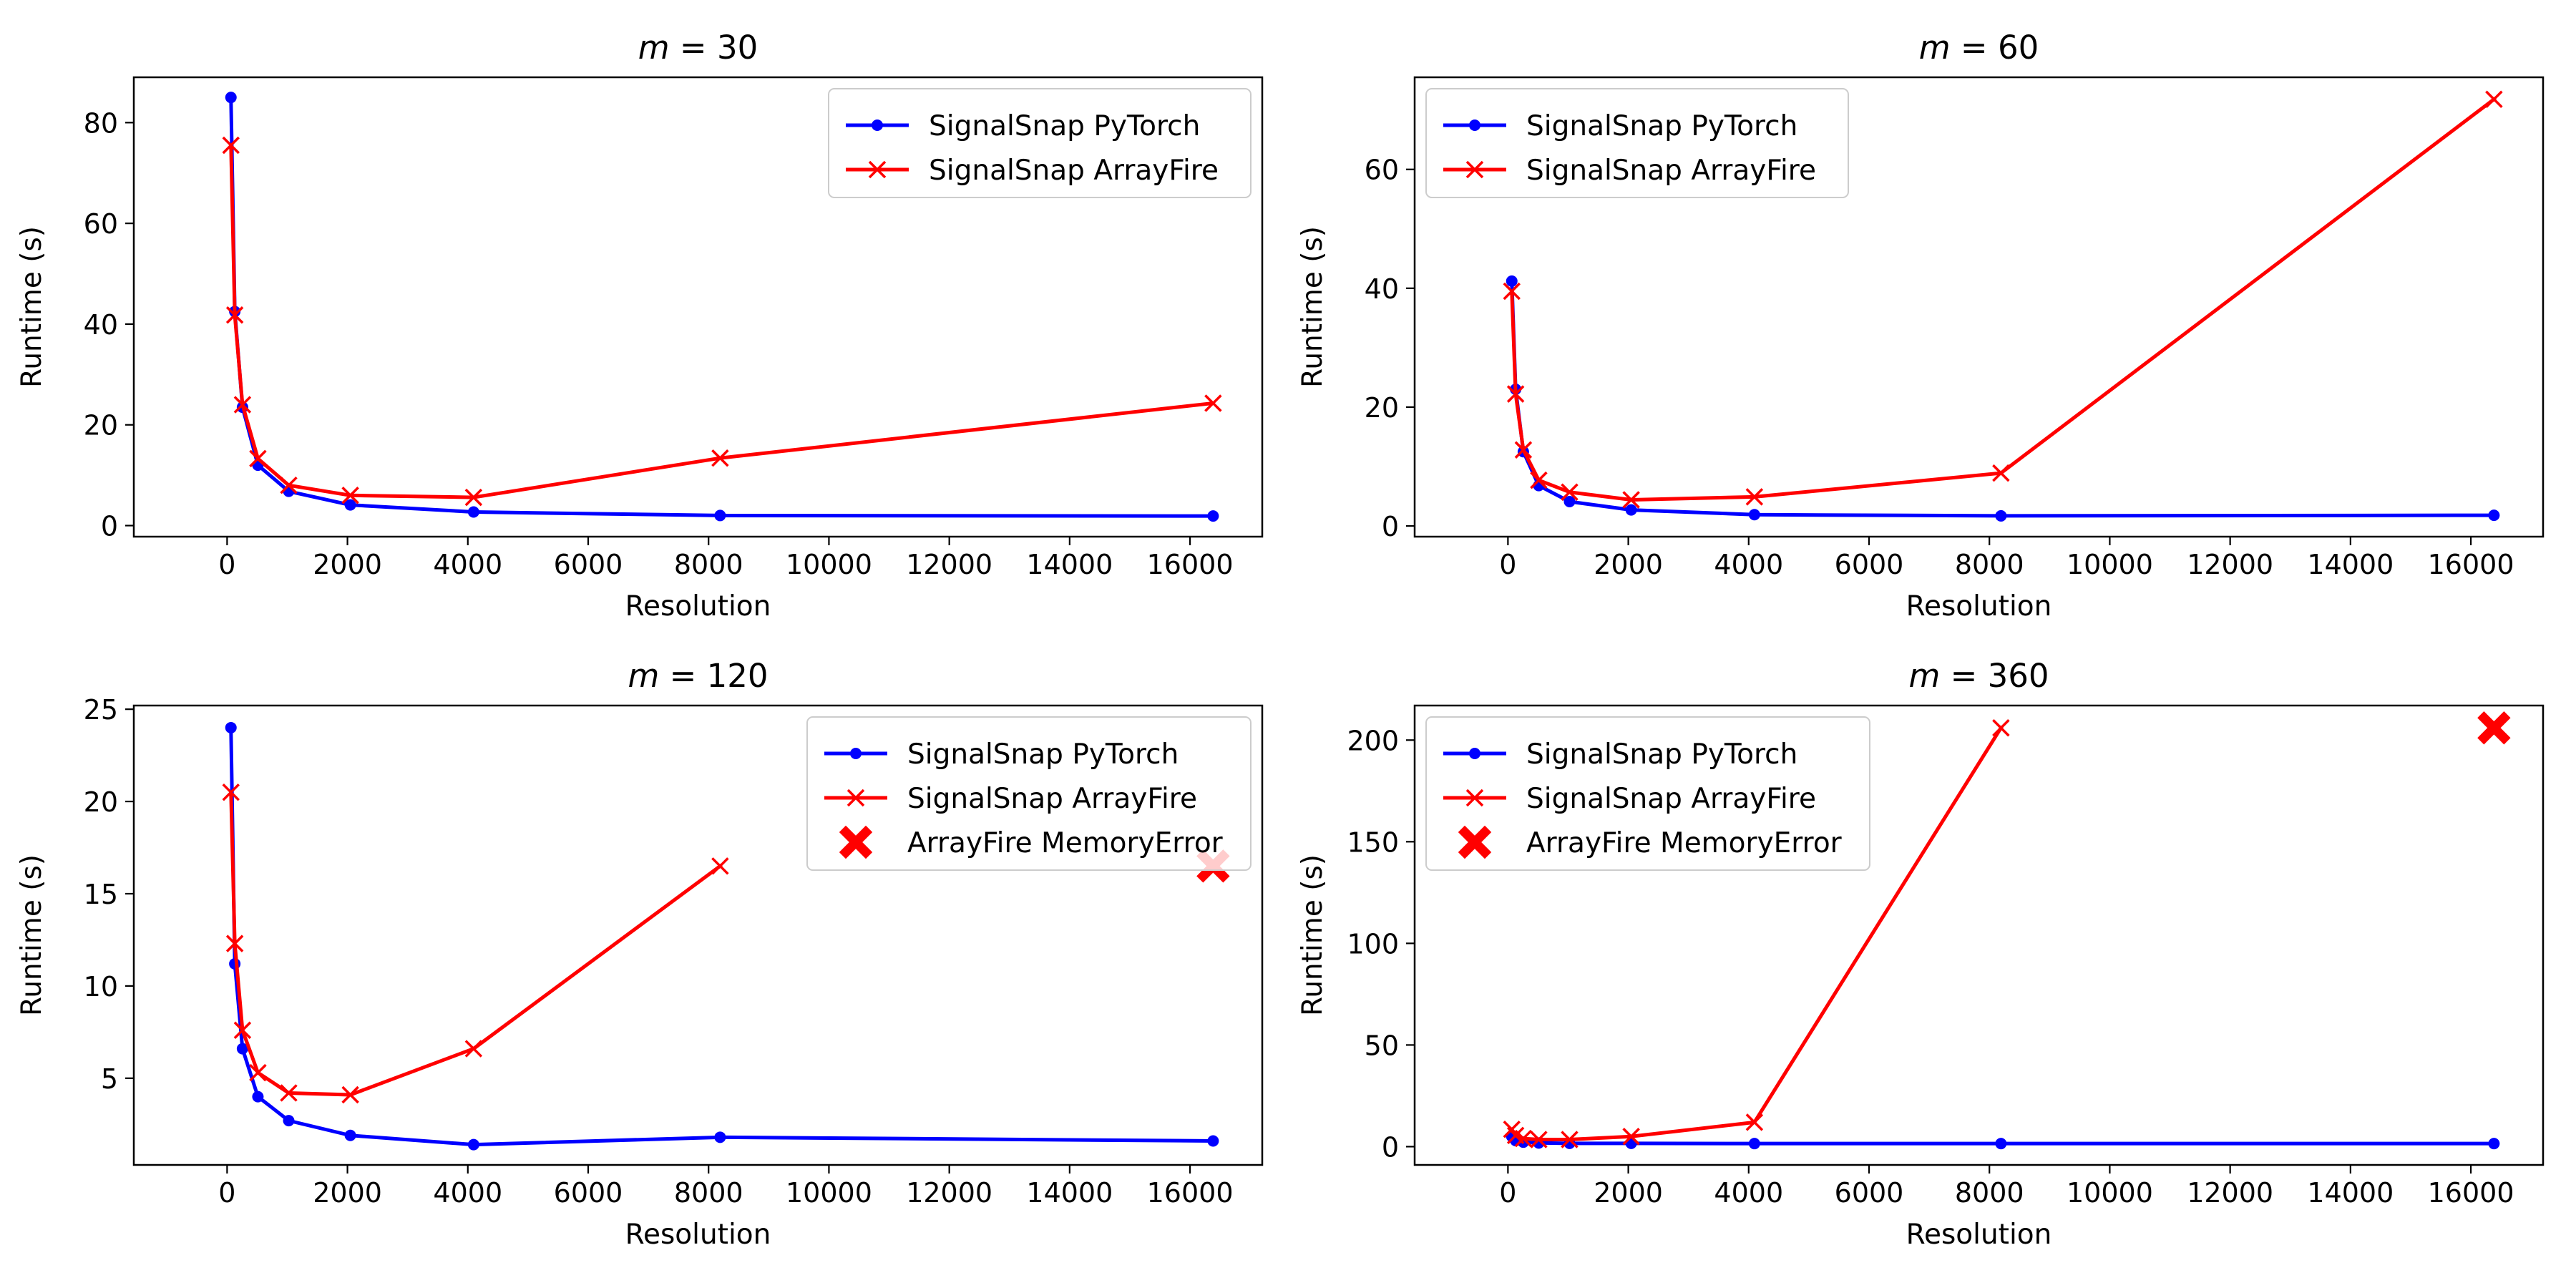 The height and width of the screenshot is (1288, 2576). I want to click on legend: SignalSnap PyTorch SignalSnap ArrayFire, so click(1637, 143).